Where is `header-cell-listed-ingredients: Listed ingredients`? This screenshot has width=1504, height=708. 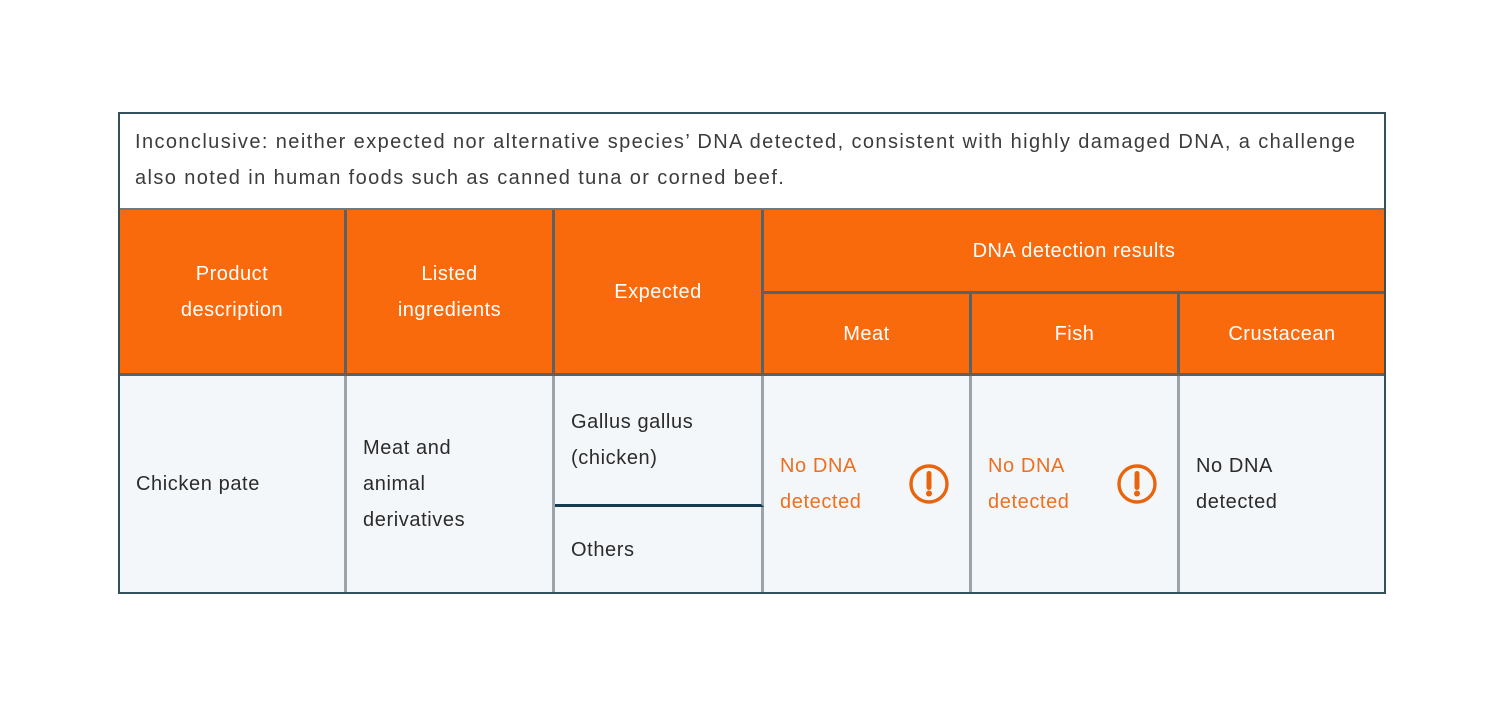 header-cell-listed-ingredients: Listed ingredients is located at coordinates (451, 293).